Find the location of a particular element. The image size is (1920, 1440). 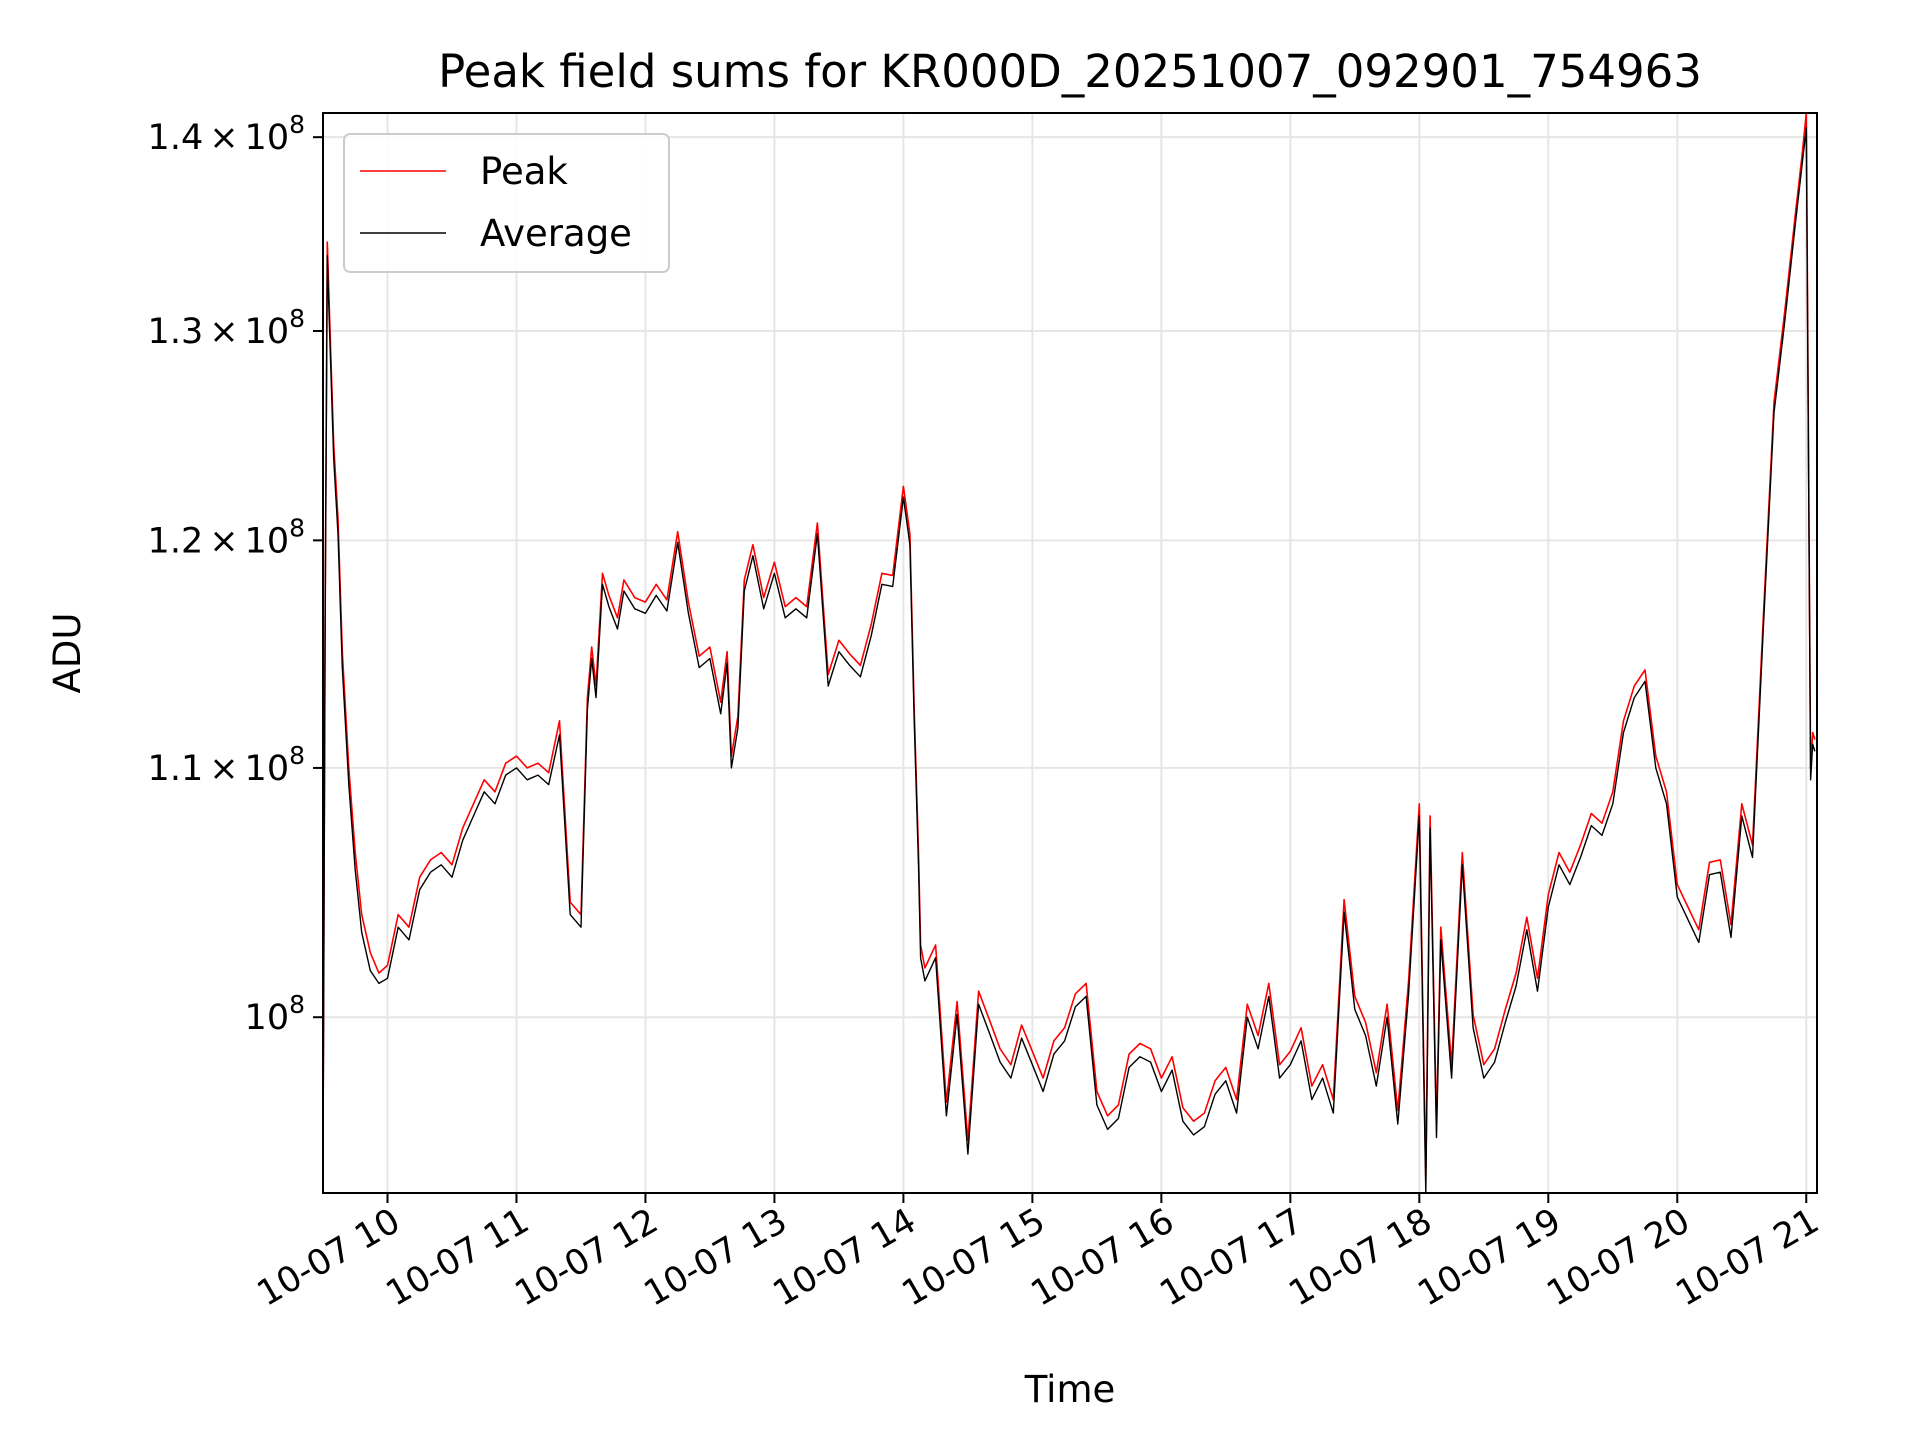

legend-label-peak: Peak is located at coordinates (524, 171).